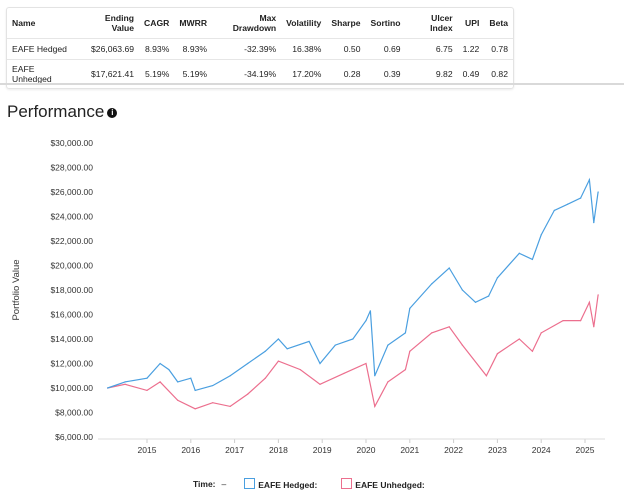 This screenshot has height=491, width=624. Describe the element at coordinates (56, 111) in the screenshot. I see `performance-title: Performance` at that location.